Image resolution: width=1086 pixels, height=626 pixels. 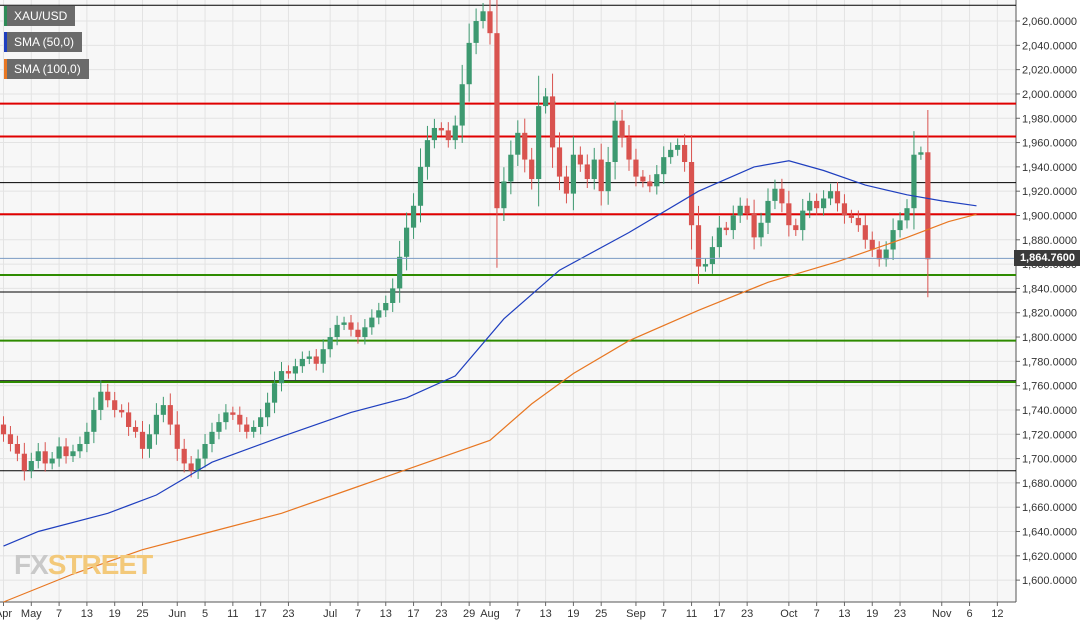 What do you see at coordinates (43, 42) in the screenshot?
I see `legend-item-sma50: SMA (50,0)` at bounding box center [43, 42].